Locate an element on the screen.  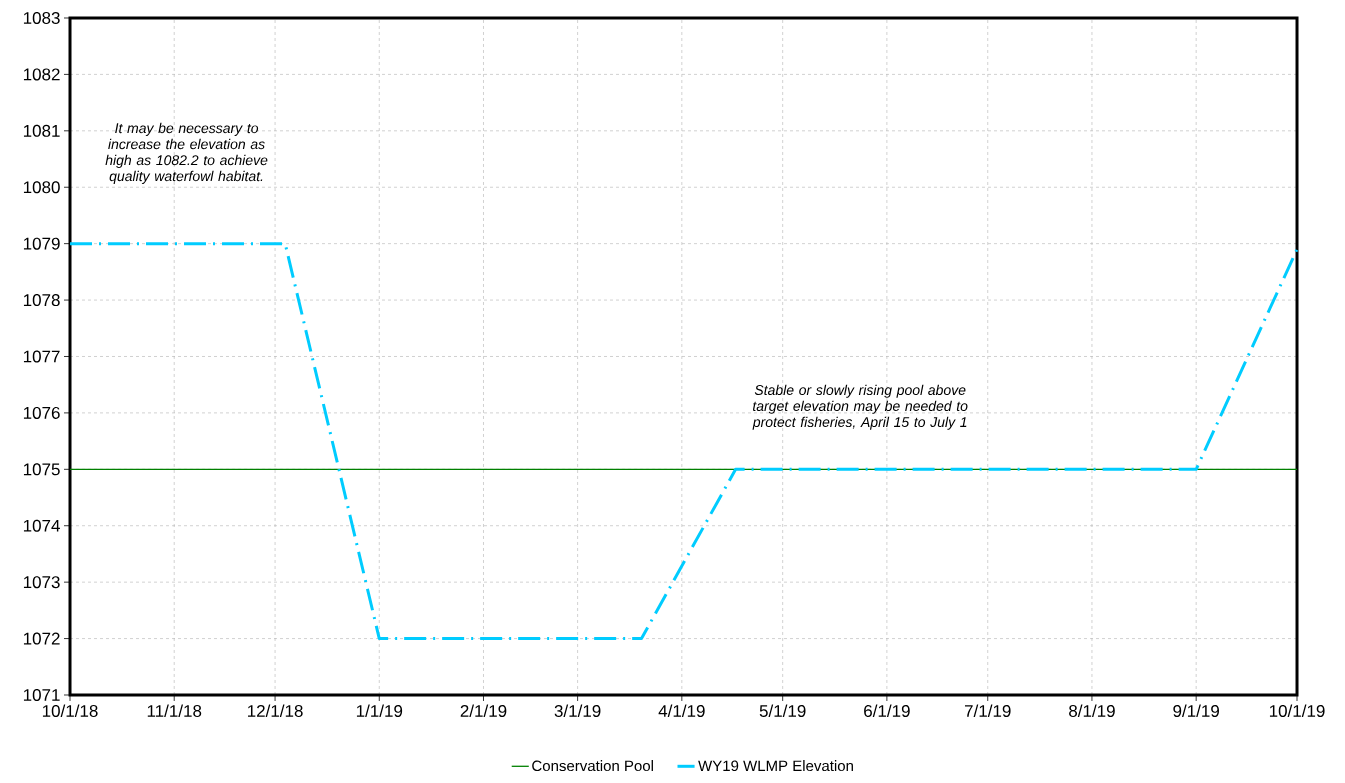
x-tick-label: 8/1/19 is located at coordinates (1092, 711).